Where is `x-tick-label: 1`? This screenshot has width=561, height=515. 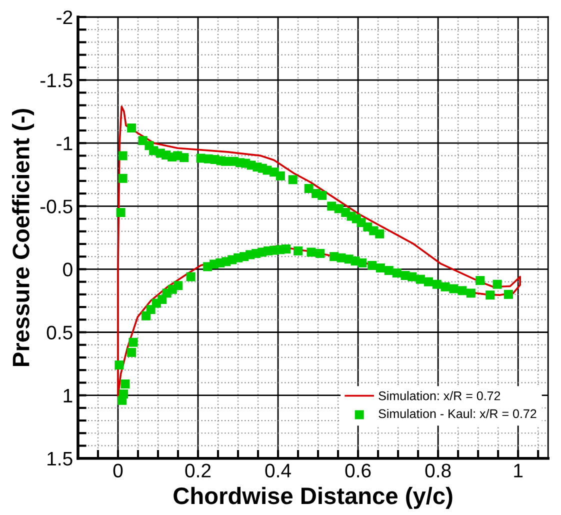
x-tick-label: 1 is located at coordinates (518, 471).